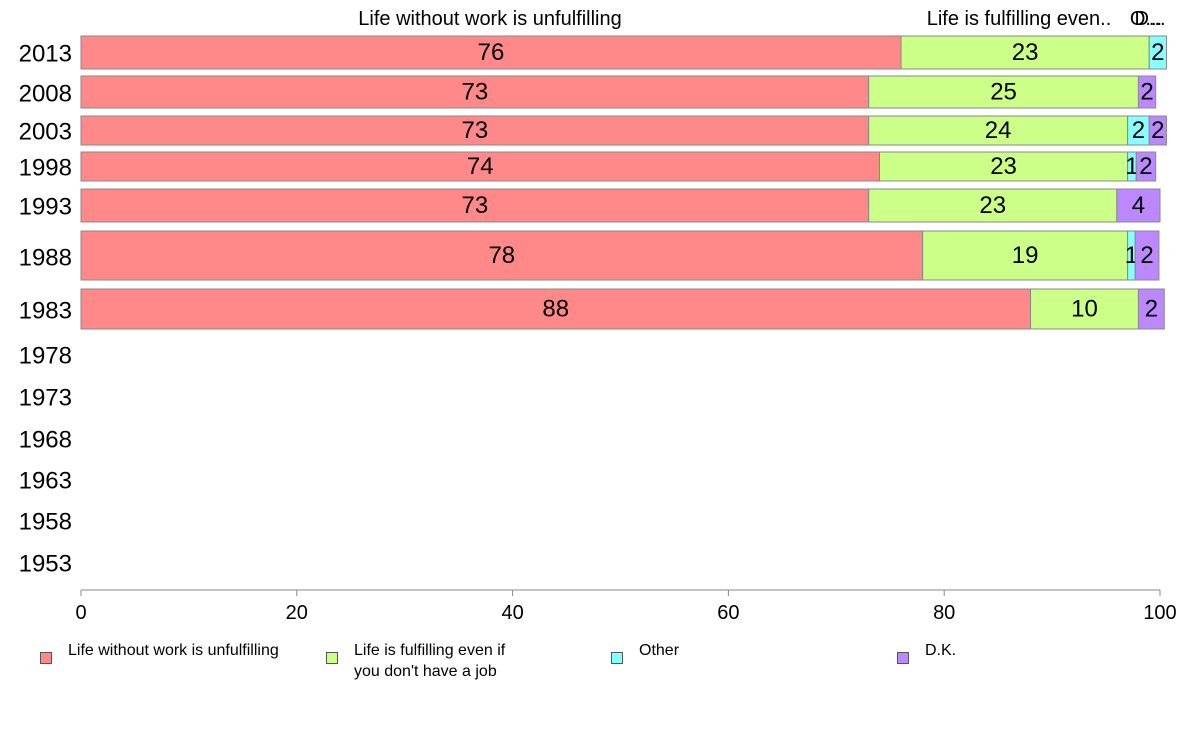 Image resolution: width=1188 pixels, height=736 pixels. What do you see at coordinates (45, 440) in the screenshot?
I see `year-label: 1968` at bounding box center [45, 440].